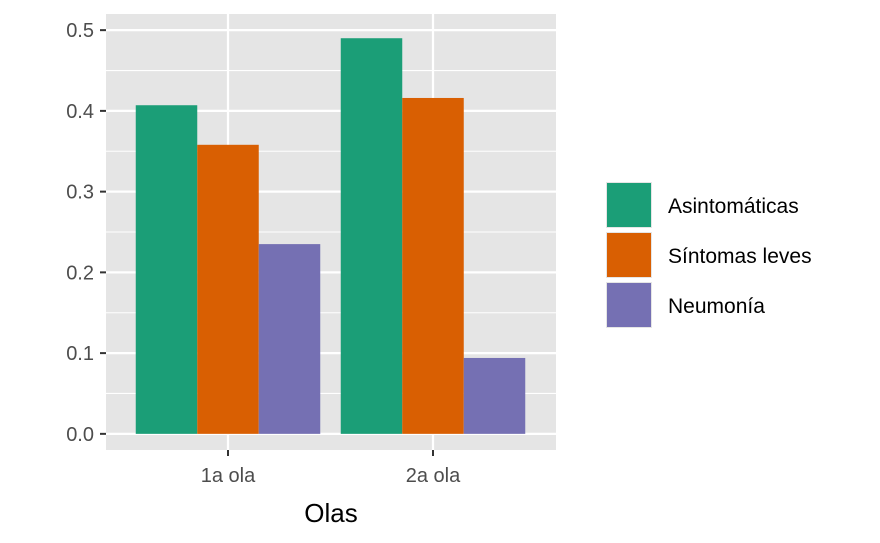 This screenshot has width=880, height=543. I want to click on legend: Asintomáticas Síntomas leves Neumonía, so click(709, 255).